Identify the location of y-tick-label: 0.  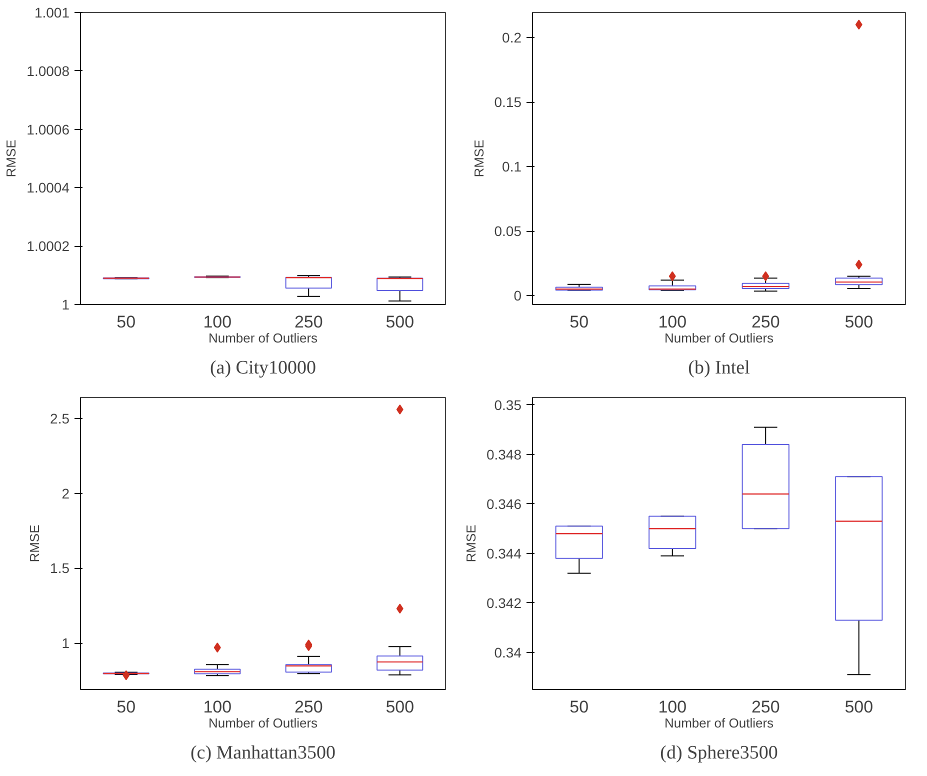
(518, 296).